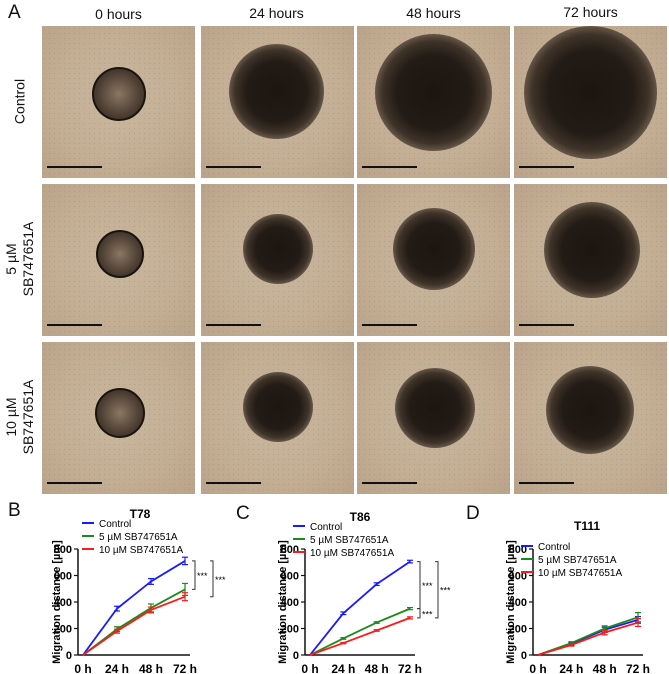  Describe the element at coordinates (19, 417) in the screenshot. I see `row-label-10um: 10 µM SB747651A` at that location.